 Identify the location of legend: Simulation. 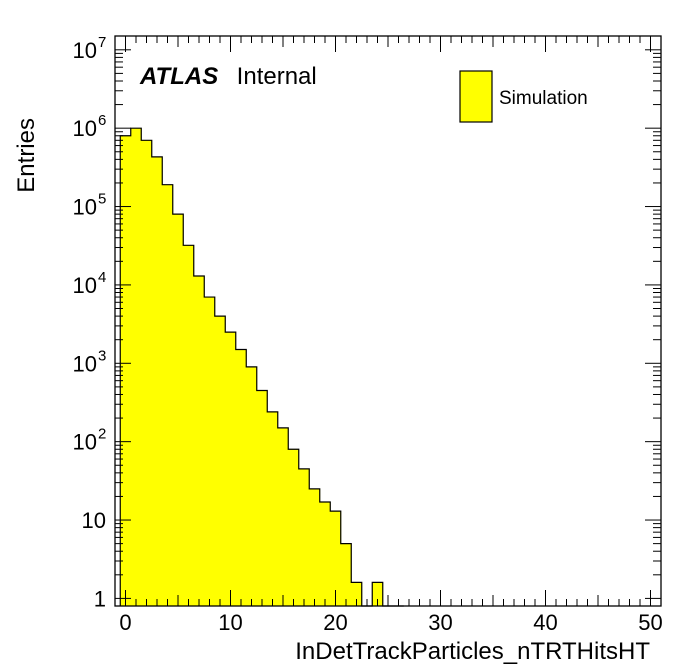
(523, 96).